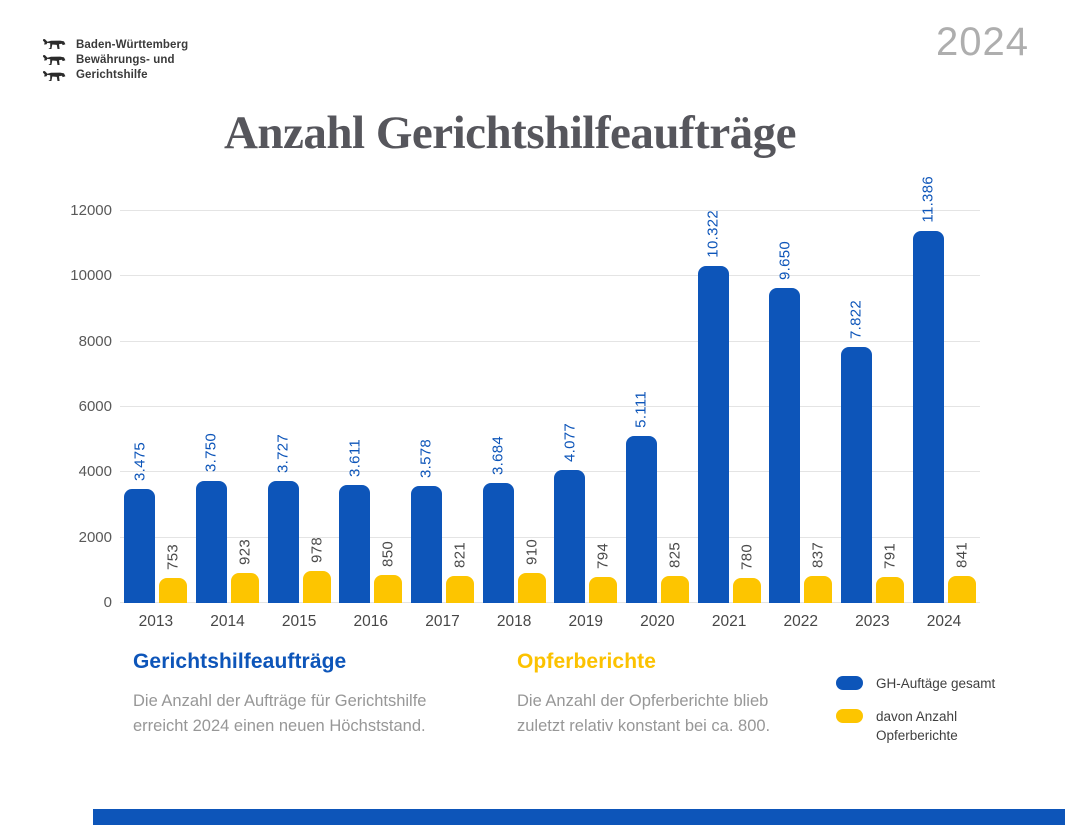  I want to click on bar-group-2023: 7.822 791, so click(872, 407).